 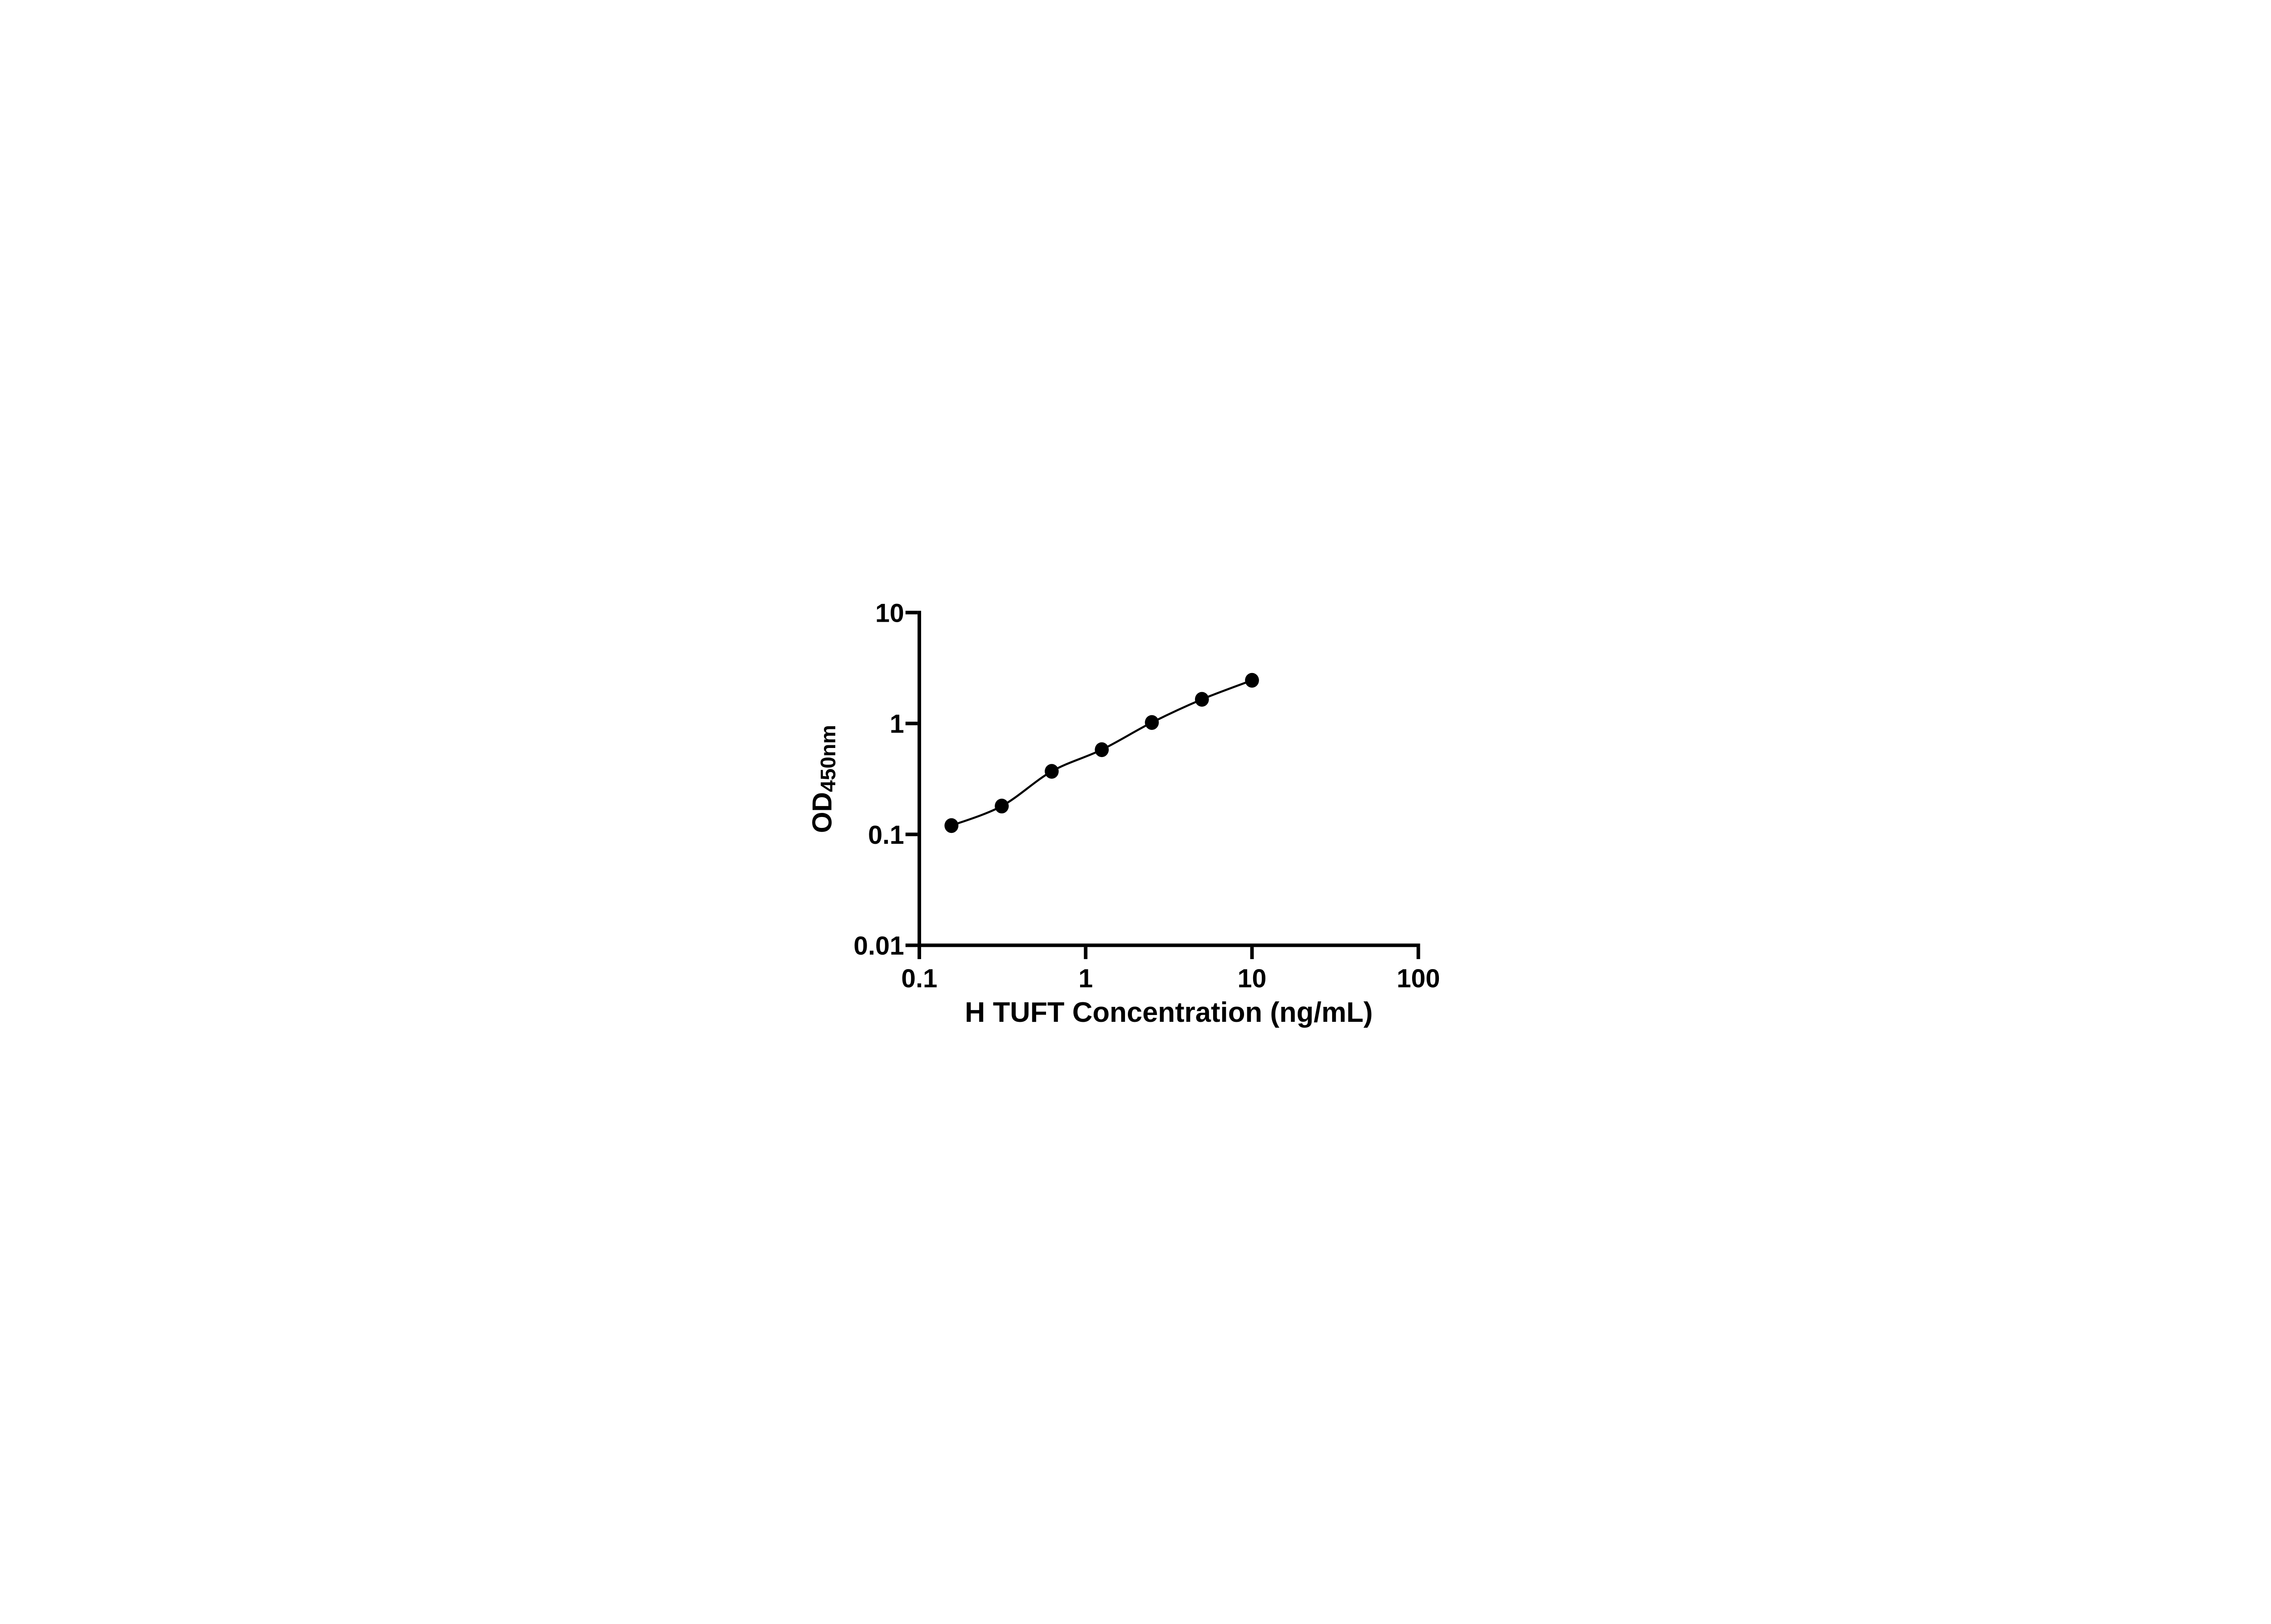 I want to click on plot-layer, so click(x=1101, y=753).